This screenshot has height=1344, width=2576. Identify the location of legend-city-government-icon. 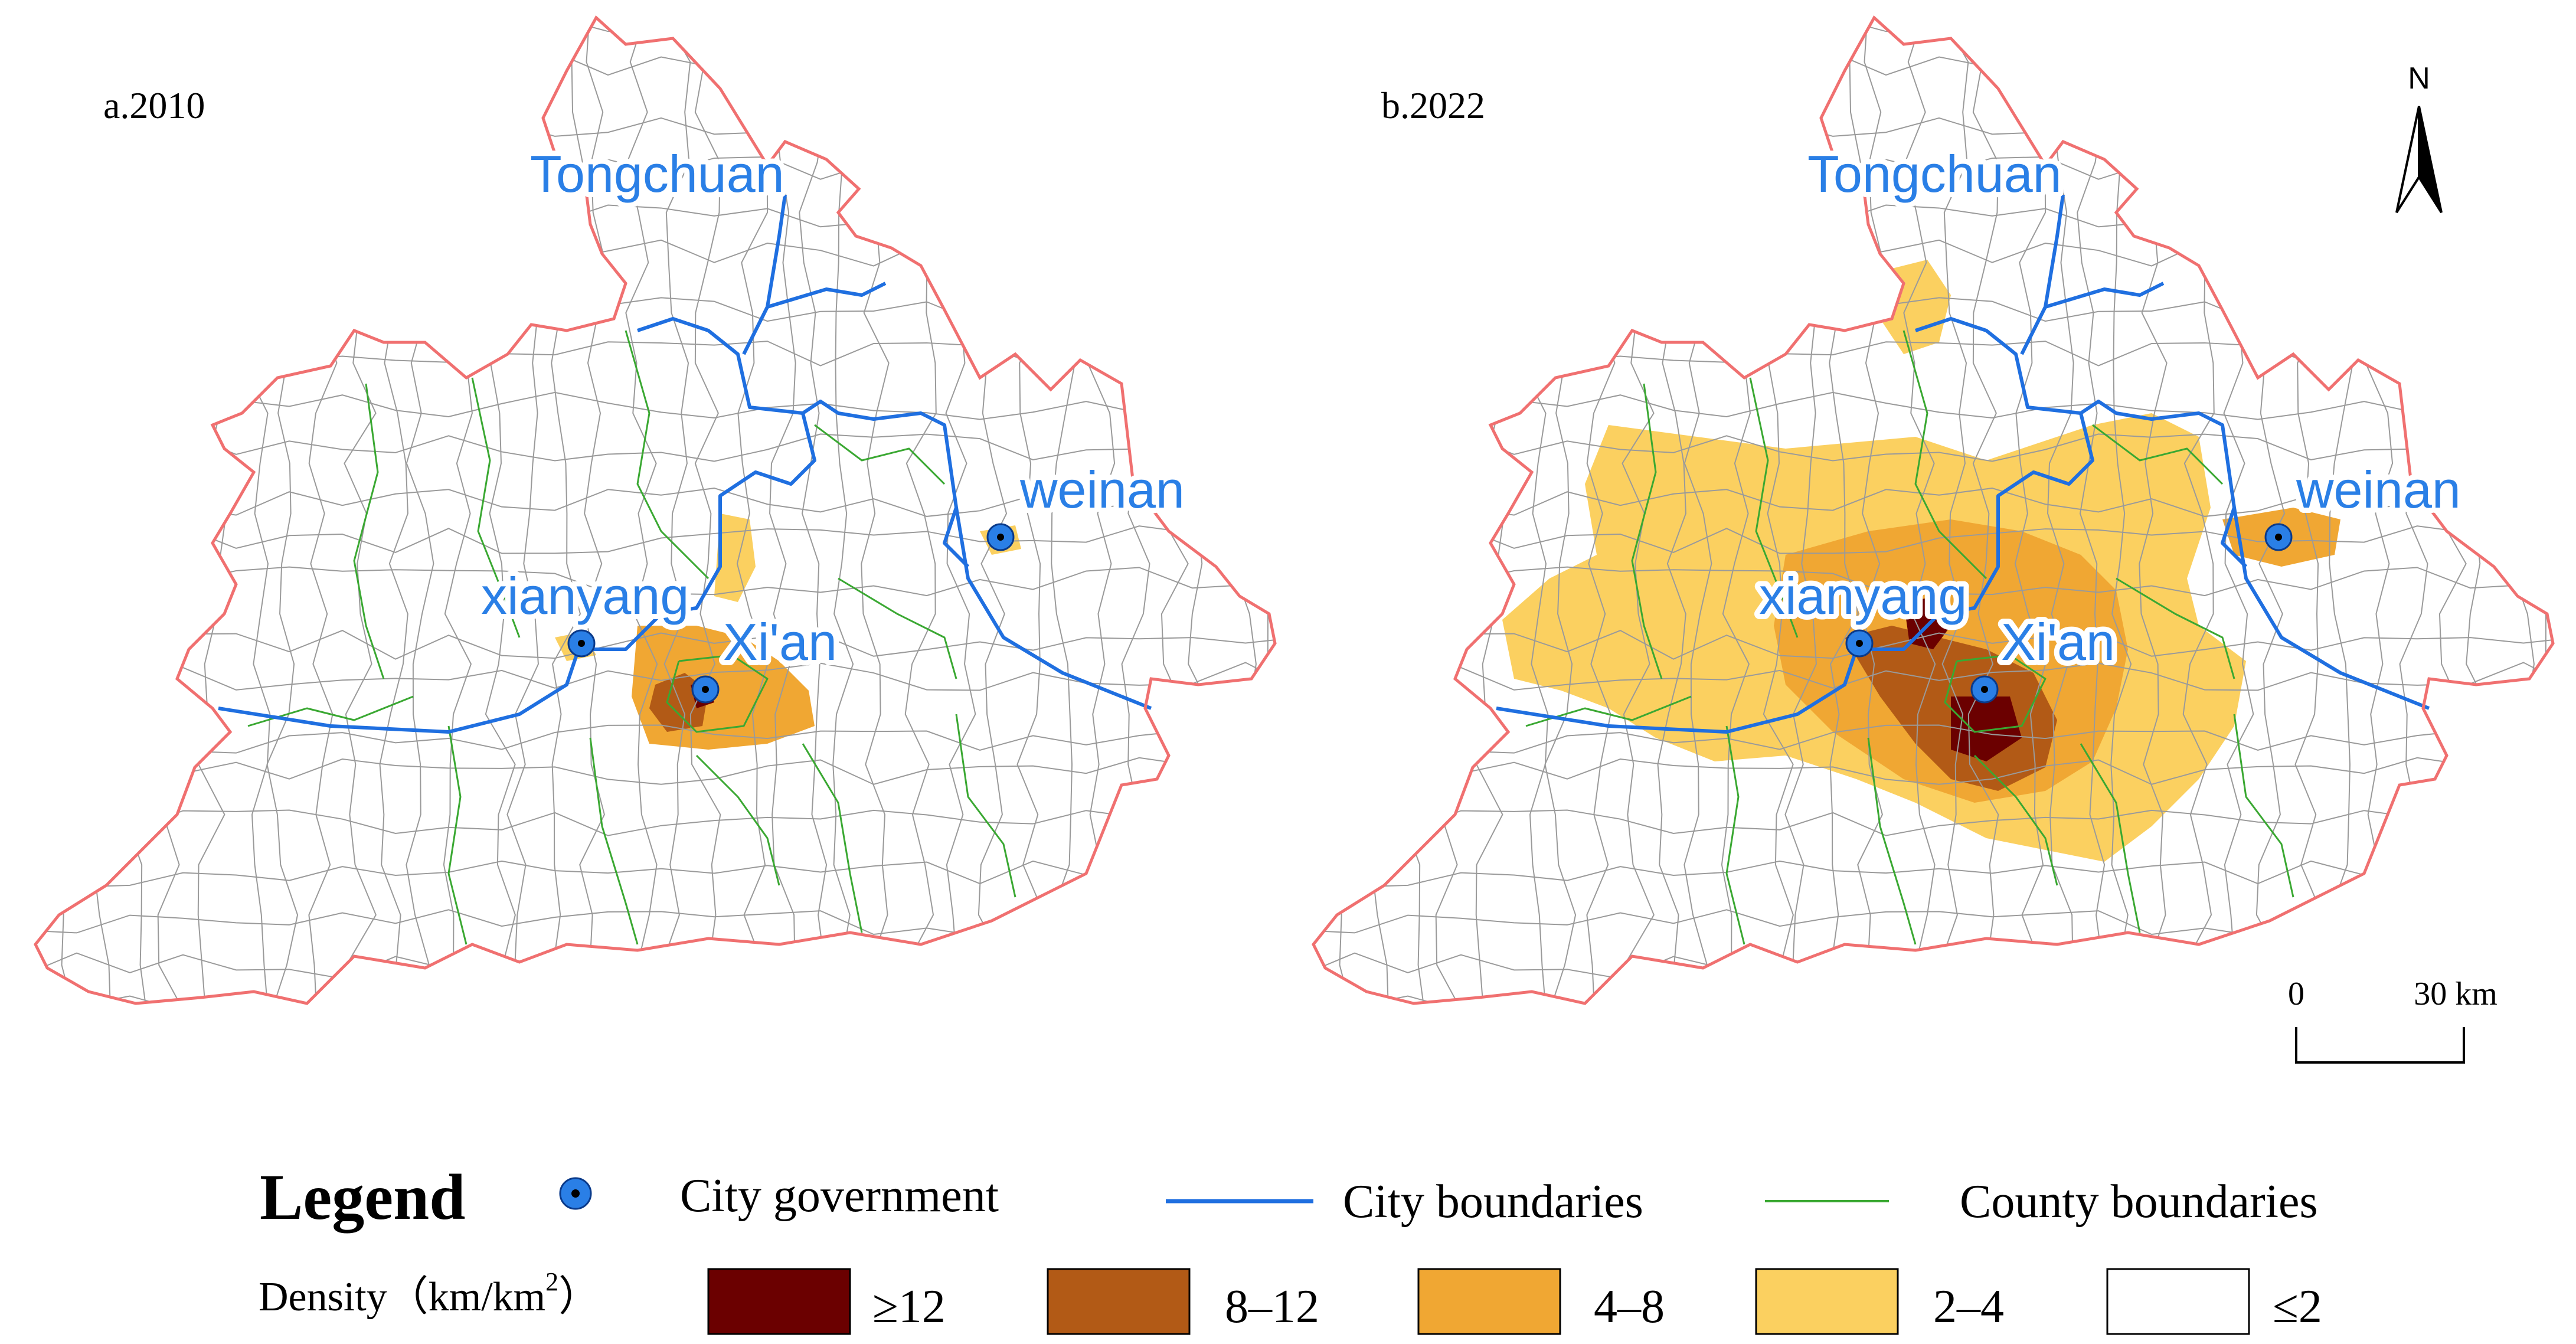
(575, 1193).